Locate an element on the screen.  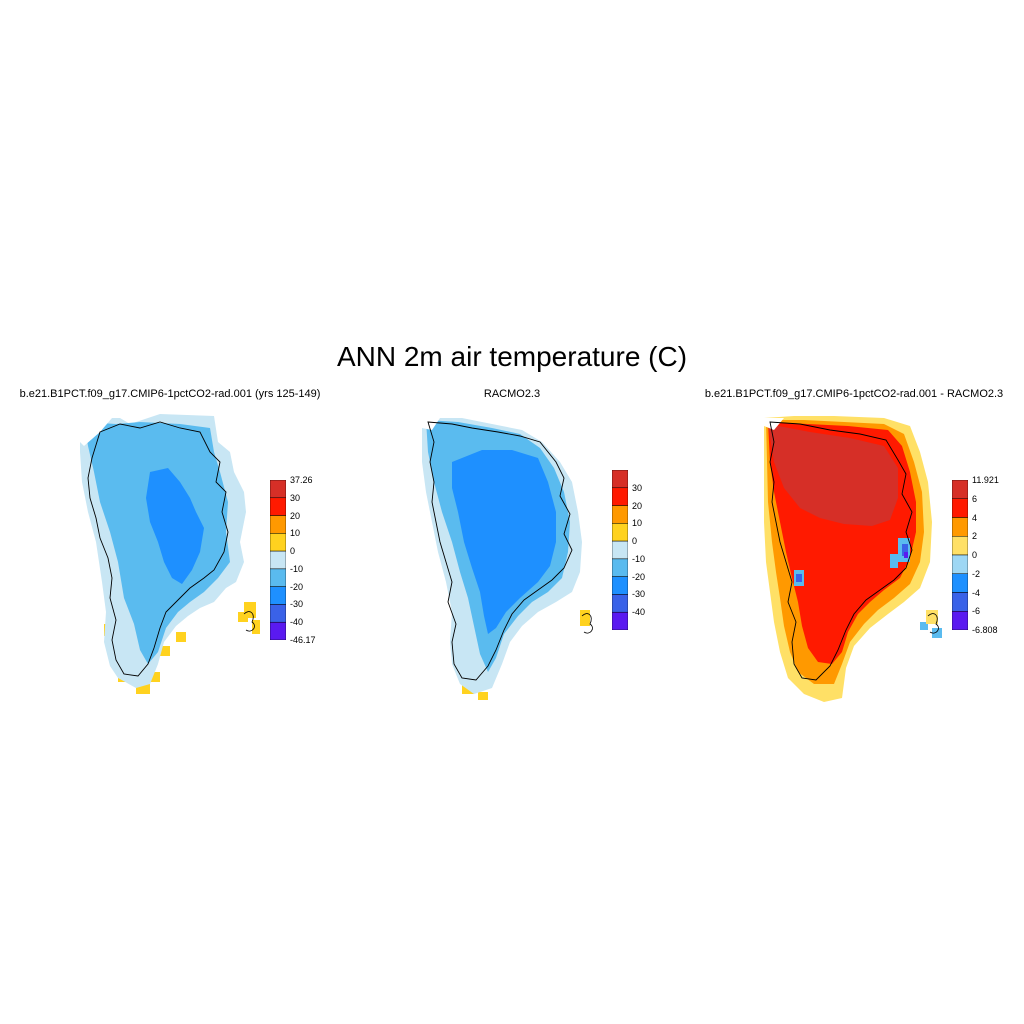
colorbar-tick-label: -46.17 is located at coordinates (303, 640).